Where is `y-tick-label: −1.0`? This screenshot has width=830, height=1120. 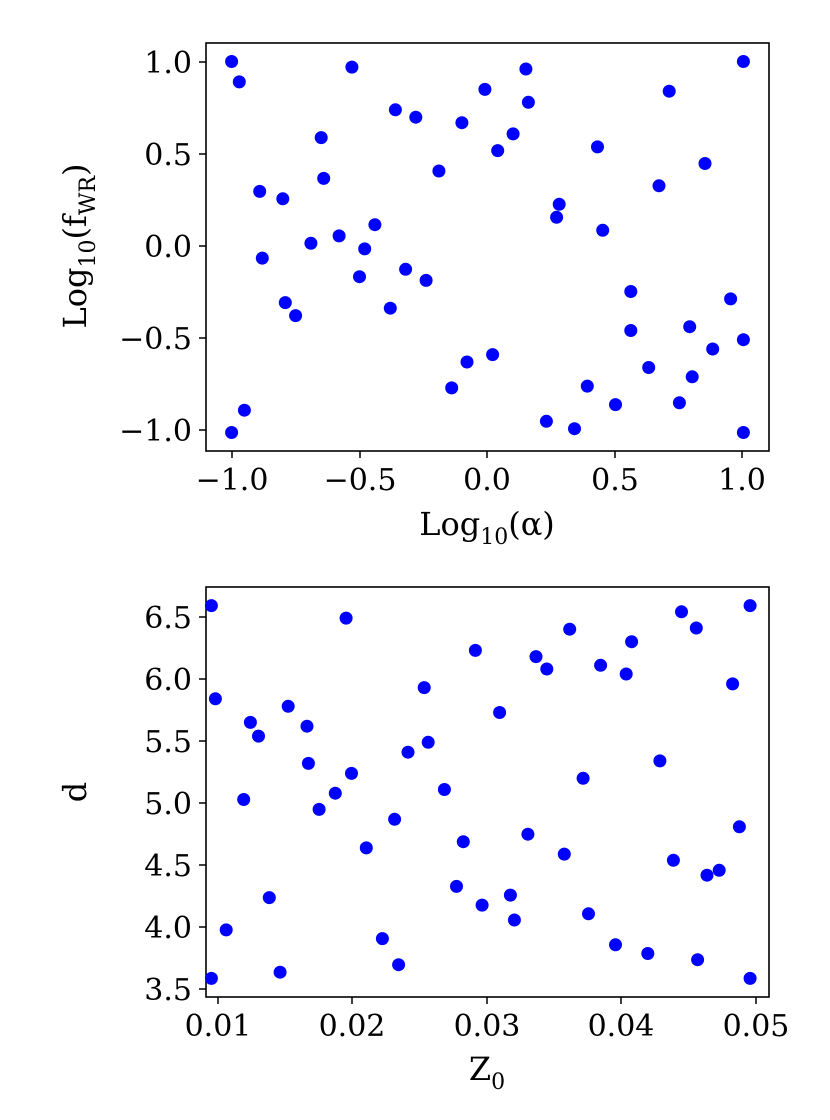 y-tick-label: −1.0 is located at coordinates (155, 431).